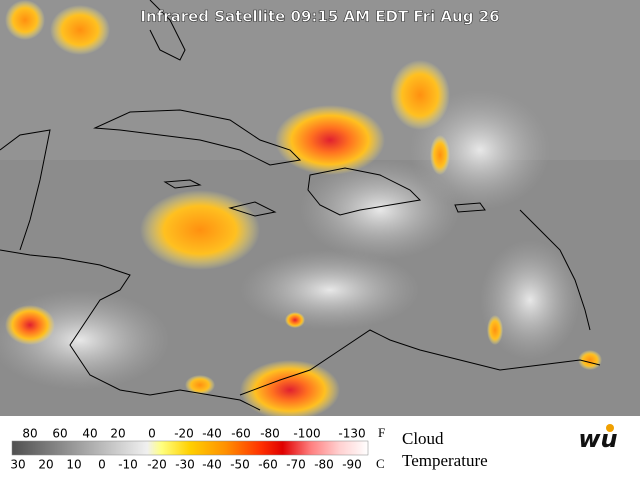 The width and height of the screenshot is (640, 484). Describe the element at coordinates (352, 465) in the screenshot. I see `scale-label: -90` at that location.